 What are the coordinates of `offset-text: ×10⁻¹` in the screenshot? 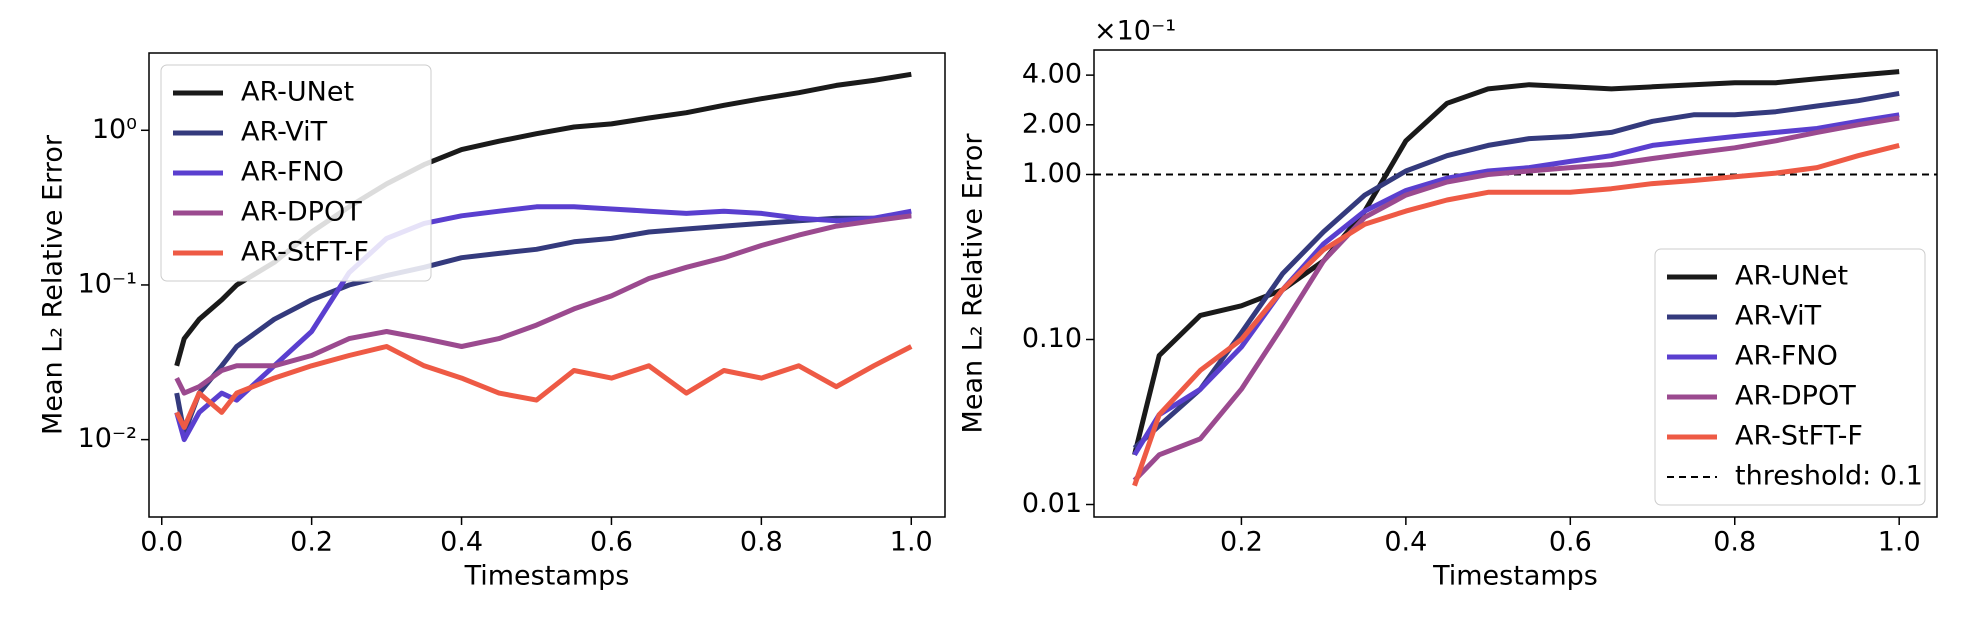 It's located at (1135, 31).